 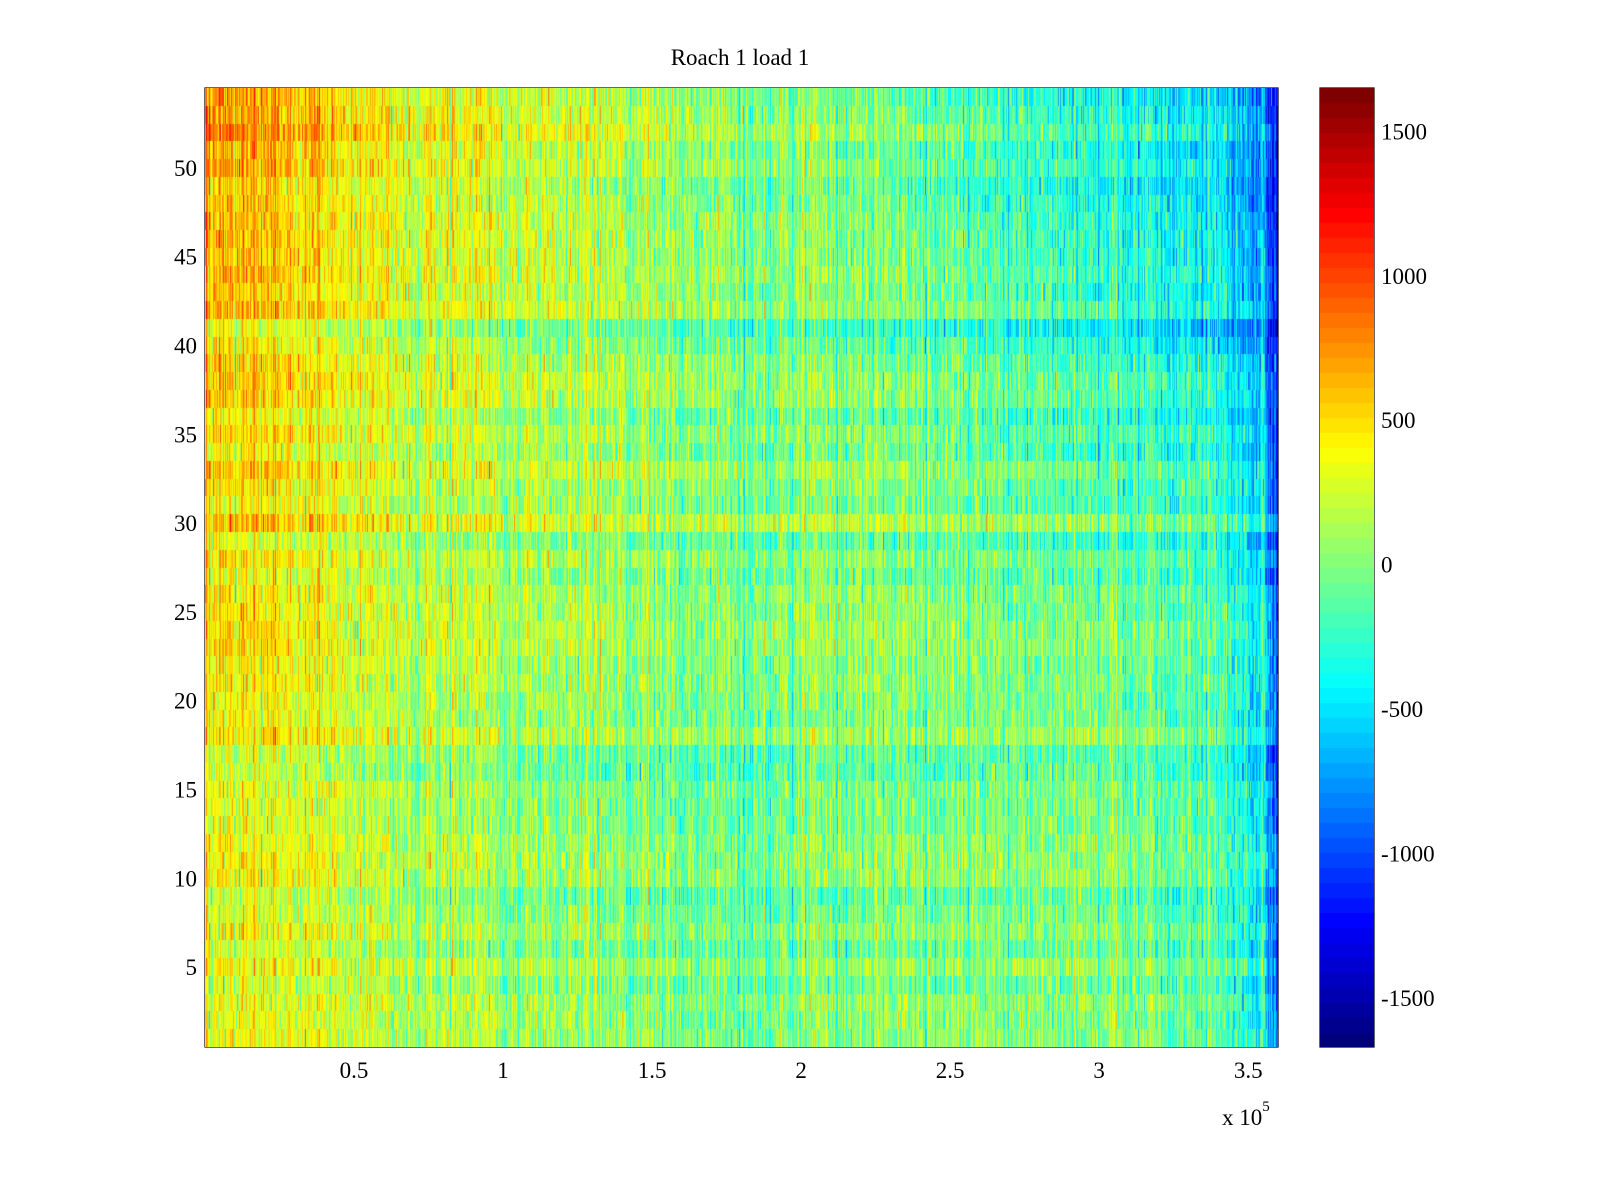 What do you see at coordinates (801, 1070) in the screenshot?
I see `x-tick-label: 2` at bounding box center [801, 1070].